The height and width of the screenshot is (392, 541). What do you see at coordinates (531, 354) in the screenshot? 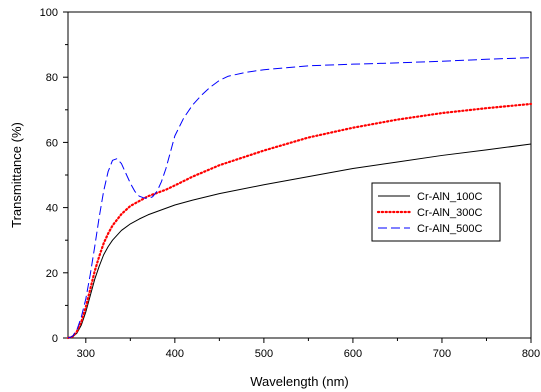
I see `x-tick-label: 800` at bounding box center [531, 354].